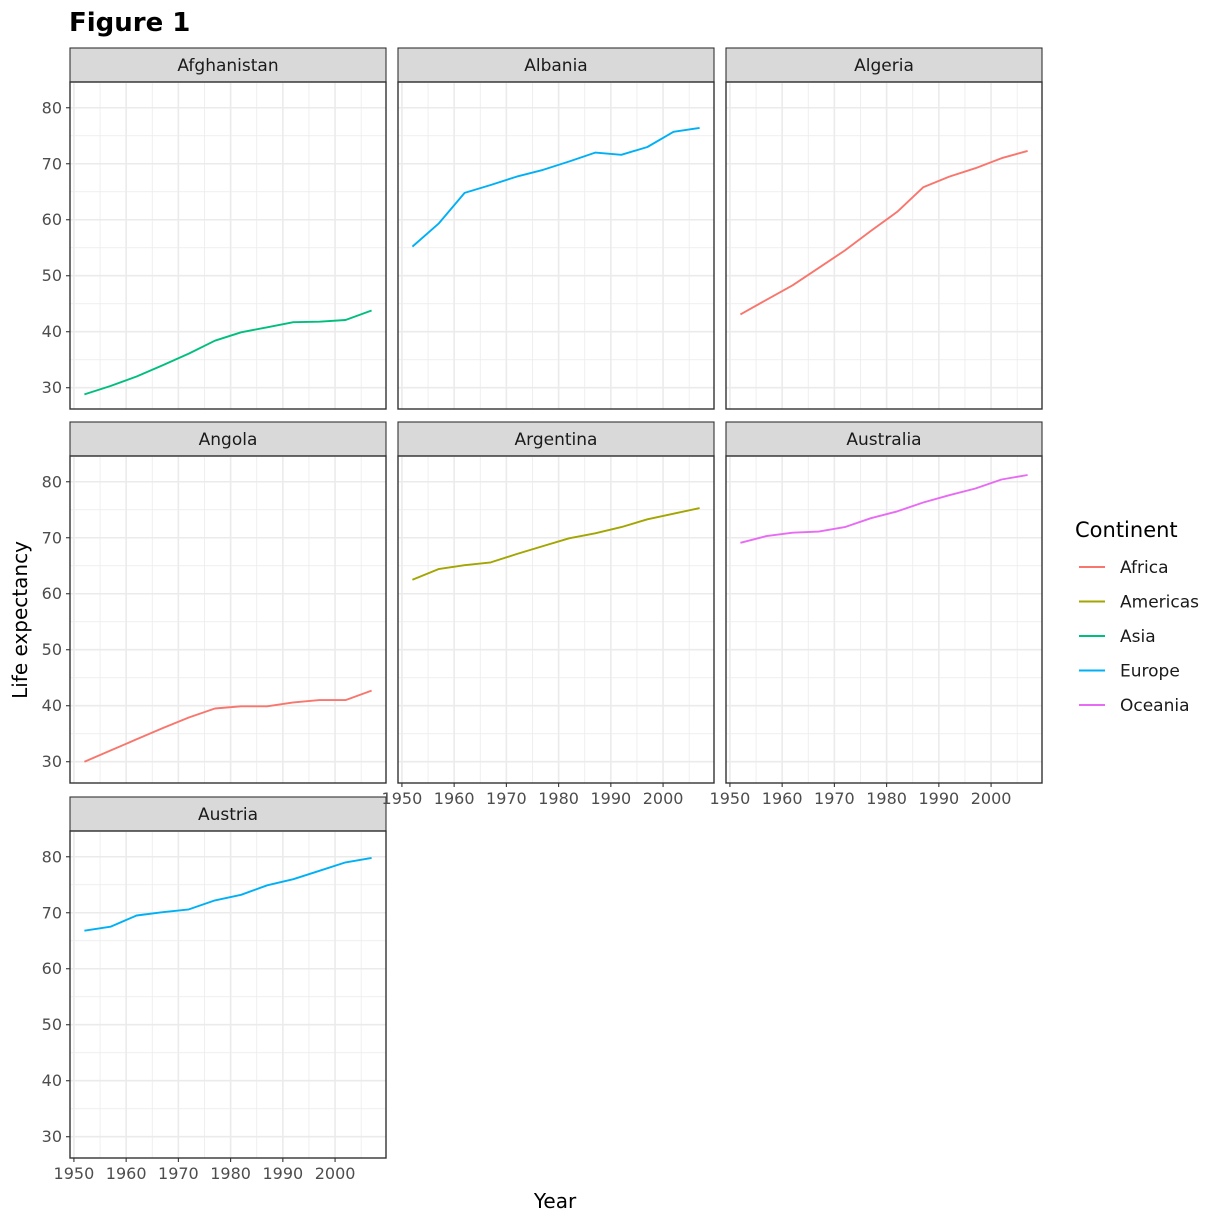 The image size is (1224, 1224). What do you see at coordinates (555, 187) in the screenshot?
I see `series-line-albania` at bounding box center [555, 187].